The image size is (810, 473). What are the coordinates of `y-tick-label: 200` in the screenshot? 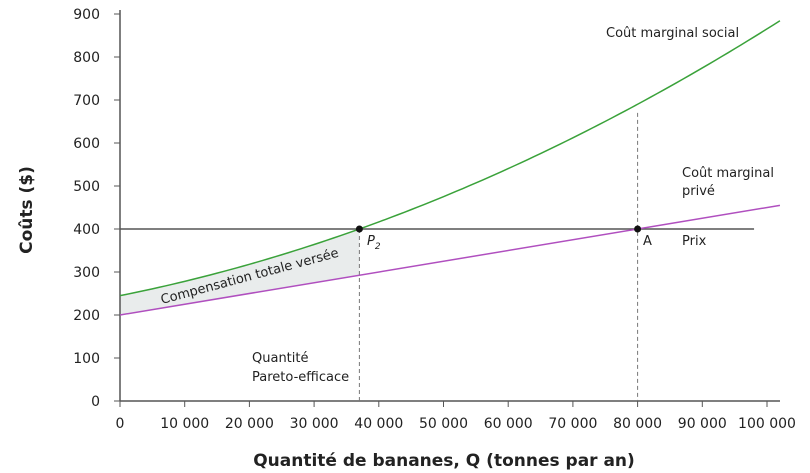 It's located at (86, 316).